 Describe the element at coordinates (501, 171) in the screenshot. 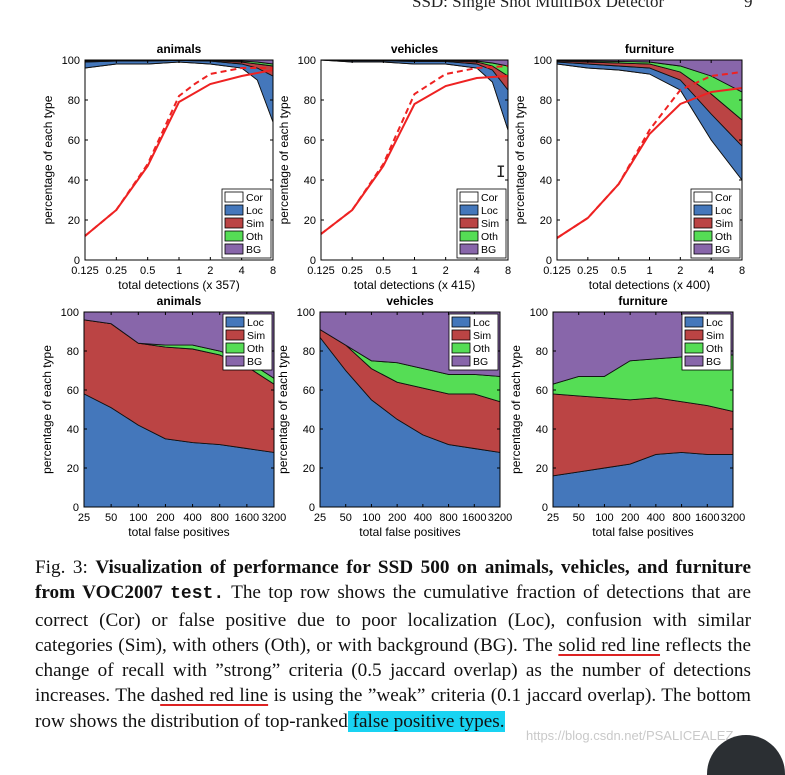

I see `text-cursor-icon: I` at that location.